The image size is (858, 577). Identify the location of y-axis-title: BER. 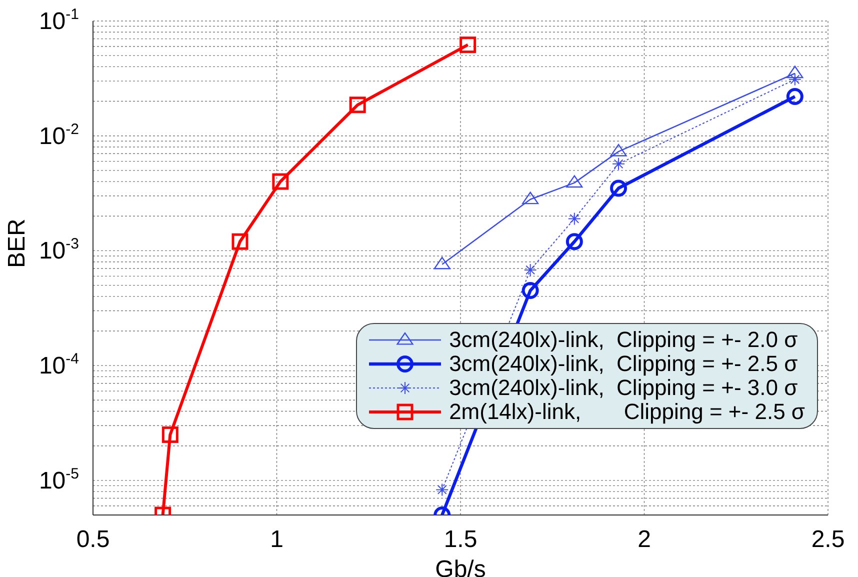
(17, 243).